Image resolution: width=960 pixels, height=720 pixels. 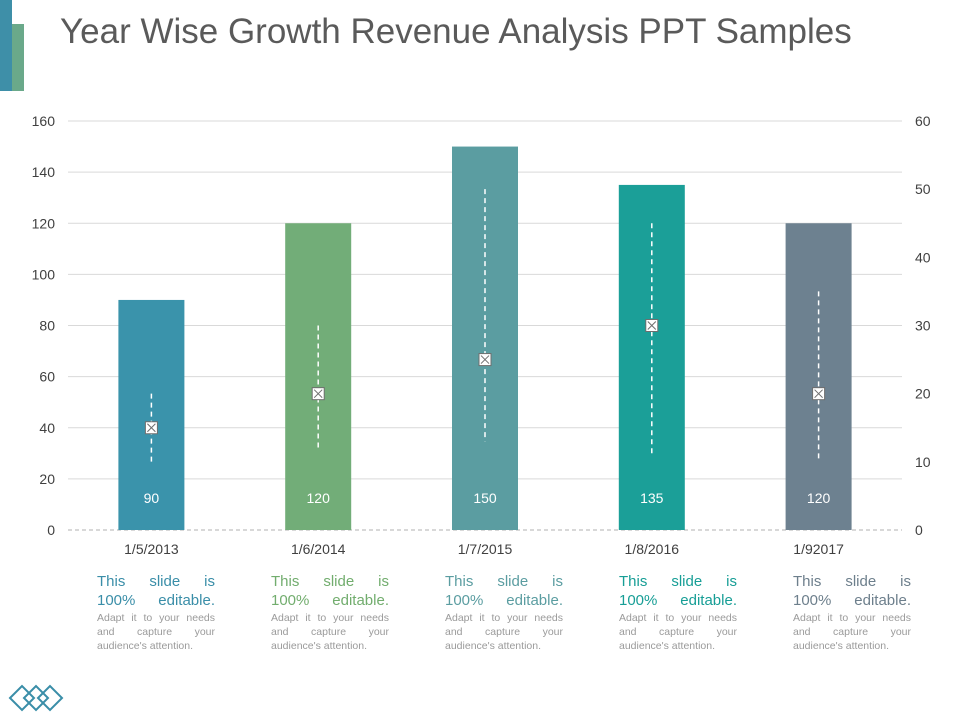 What do you see at coordinates (485, 549) in the screenshot?
I see `x-tick-label: 1/7/2015` at bounding box center [485, 549].